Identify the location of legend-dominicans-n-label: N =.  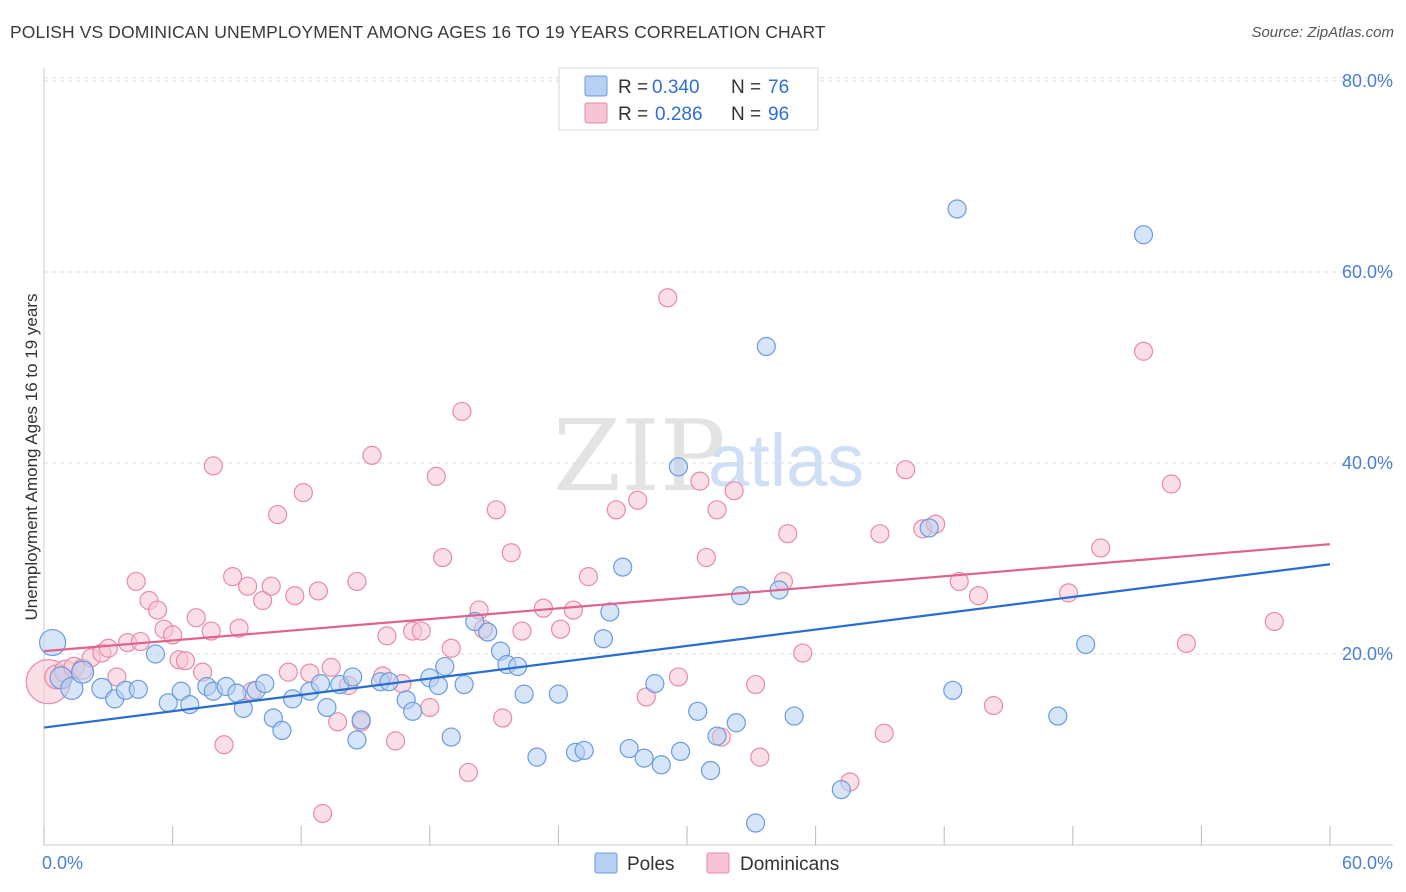
(746, 114).